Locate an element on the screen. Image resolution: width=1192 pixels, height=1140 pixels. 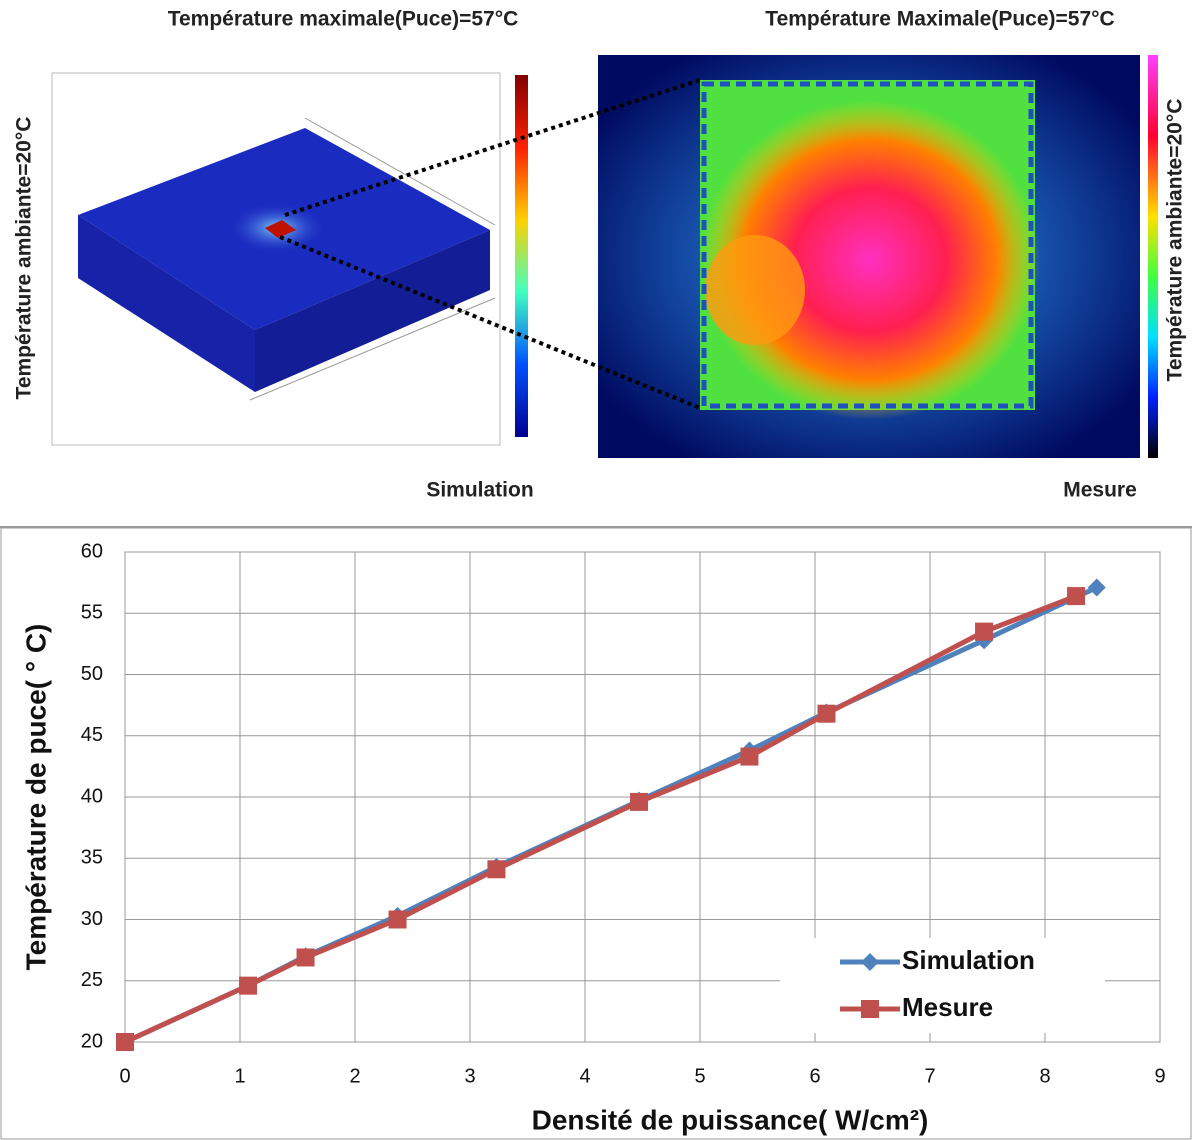
y-tick-label: 20 is located at coordinates (92, 1041).